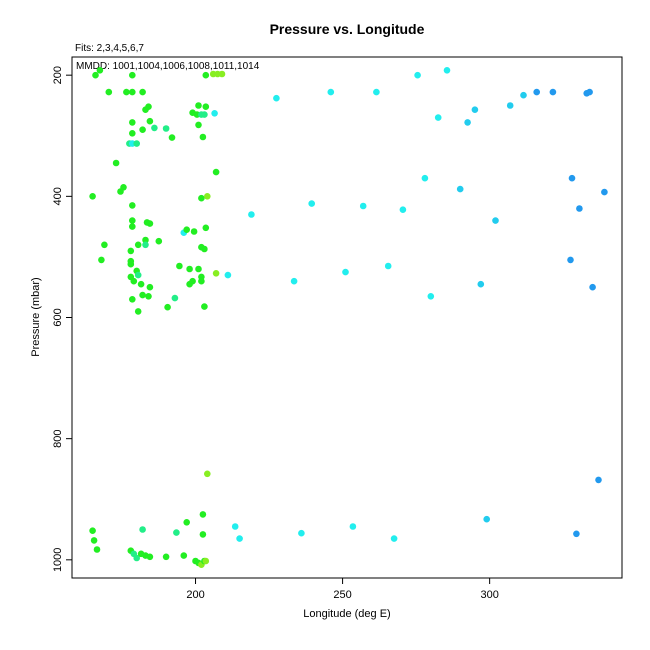  I want to click on y-tick-label: 1000, so click(58, 560).